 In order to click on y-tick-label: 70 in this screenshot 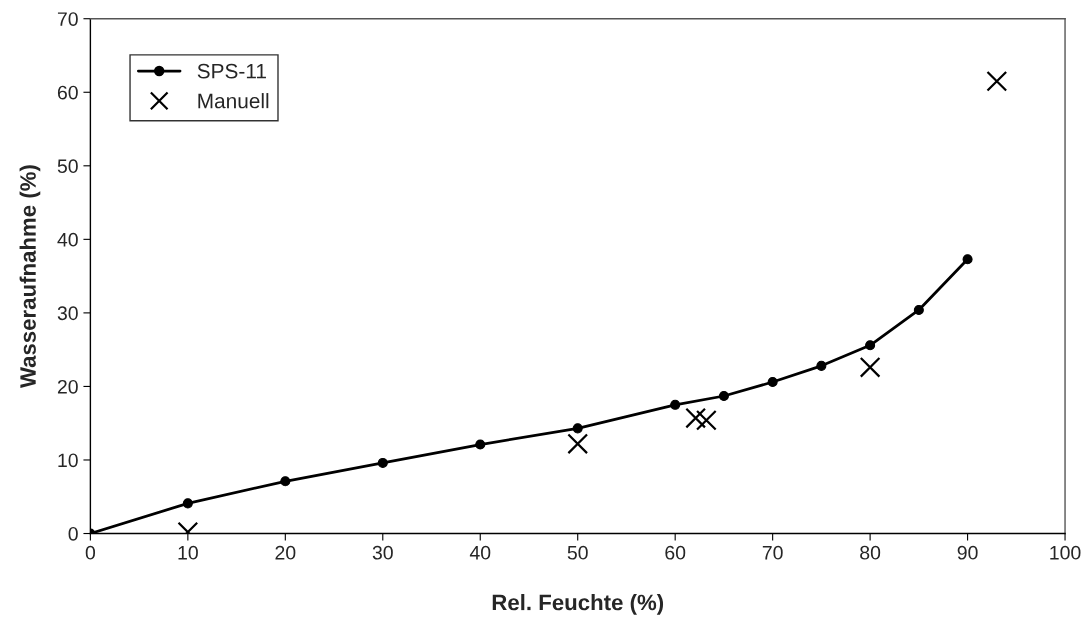, I will do `click(67, 19)`.